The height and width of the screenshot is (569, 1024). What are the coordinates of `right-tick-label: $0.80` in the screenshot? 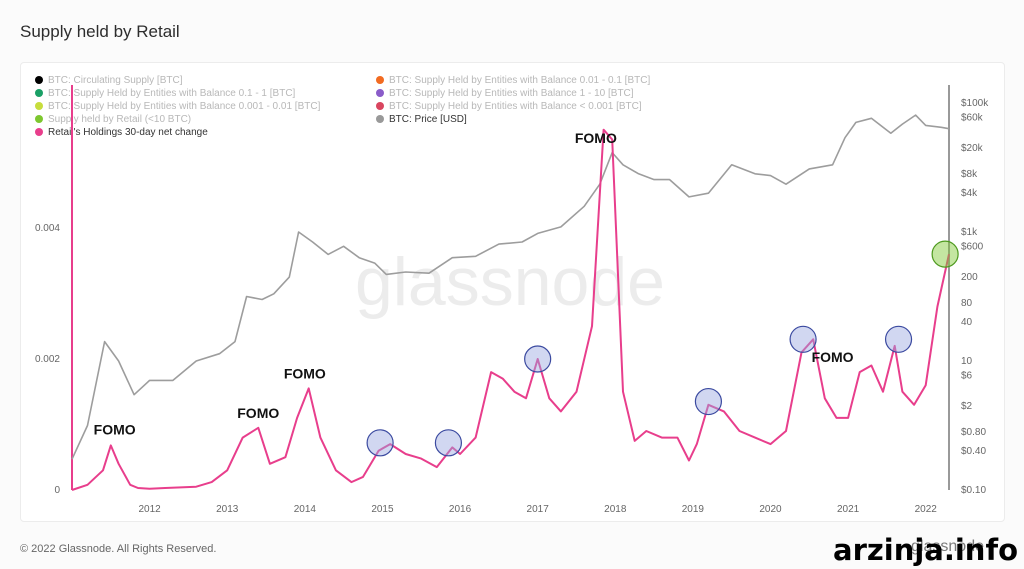 It's located at (973, 432).